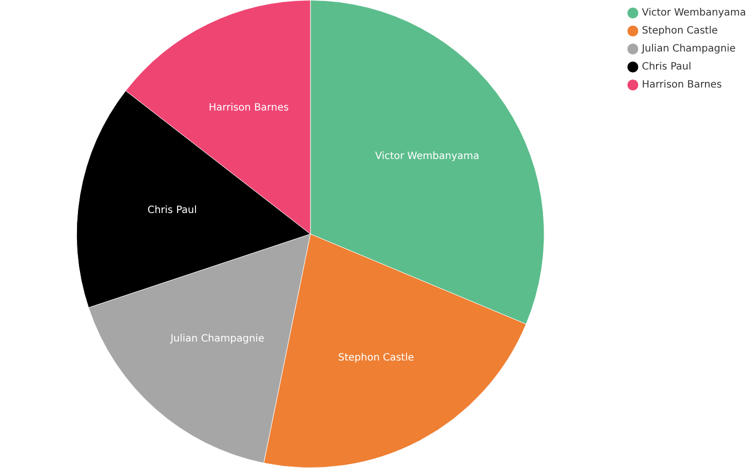 This screenshot has width=756, height=468. What do you see at coordinates (688, 49) in the screenshot?
I see `legend-label: Julian Champagnie` at bounding box center [688, 49].